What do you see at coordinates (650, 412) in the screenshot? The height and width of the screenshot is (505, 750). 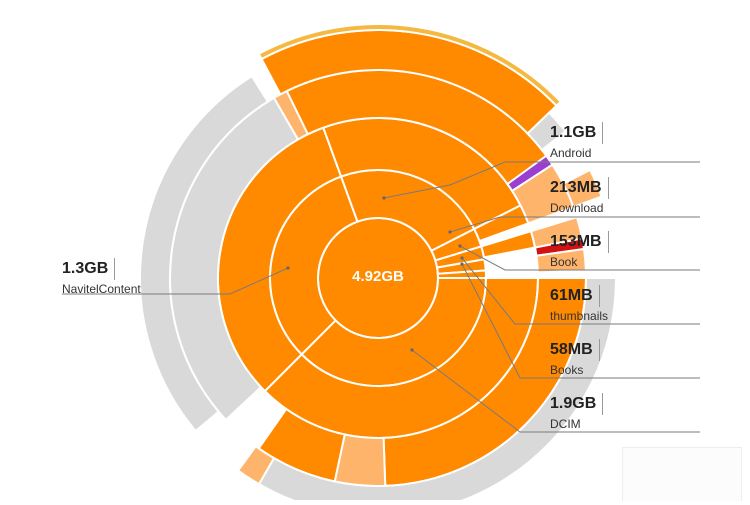 I see `callout-dcim: 1.9GB DCIM` at bounding box center [650, 412].